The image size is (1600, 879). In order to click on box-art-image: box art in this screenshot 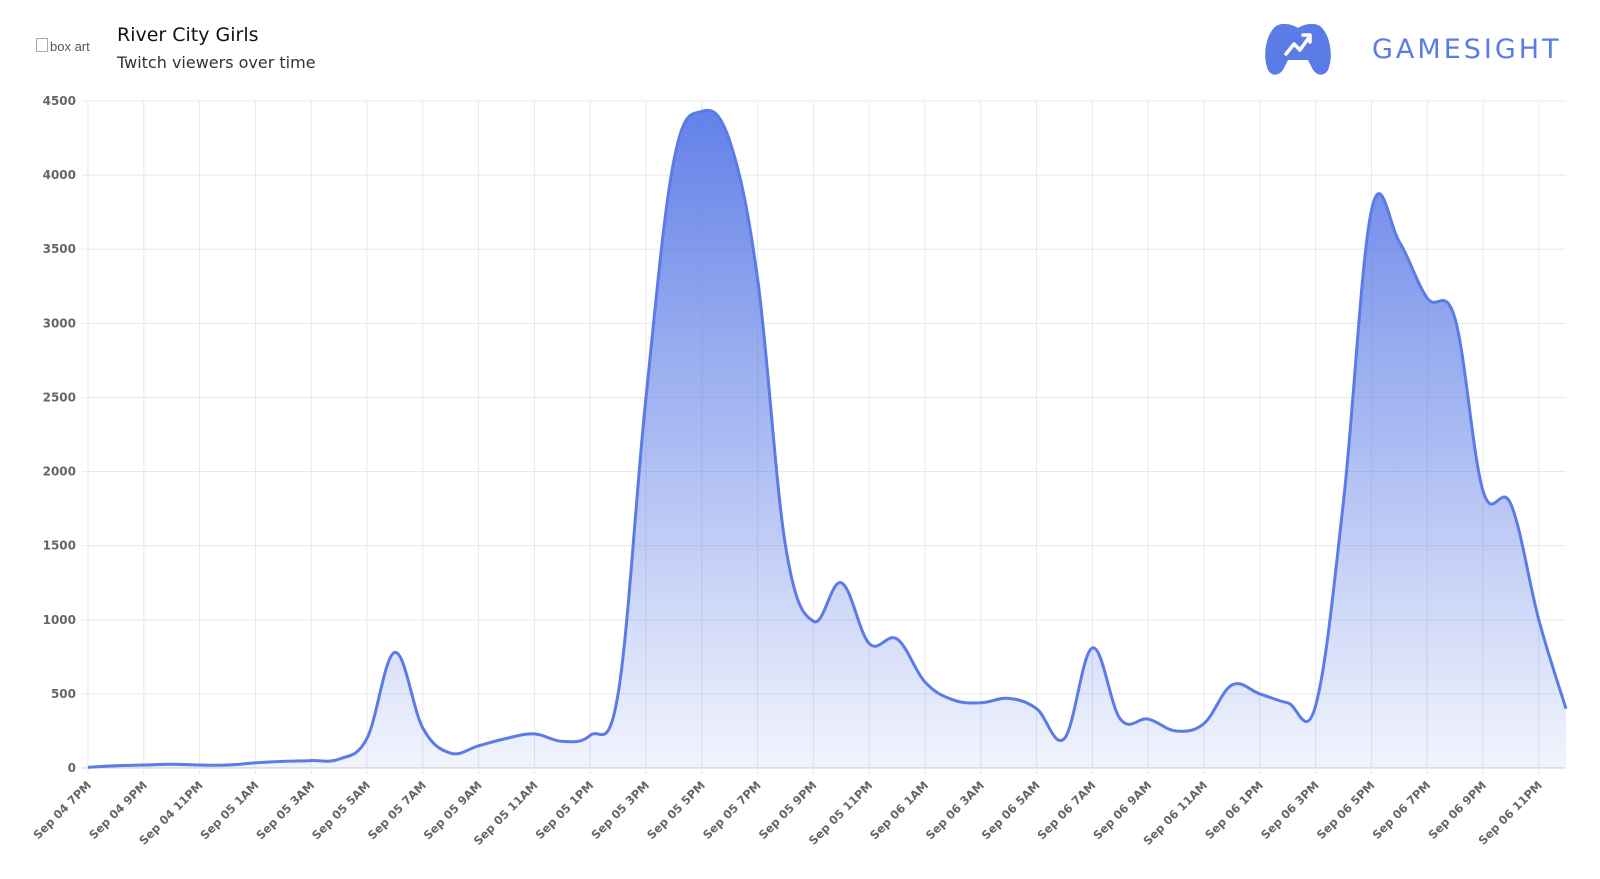, I will do `click(63, 46)`.